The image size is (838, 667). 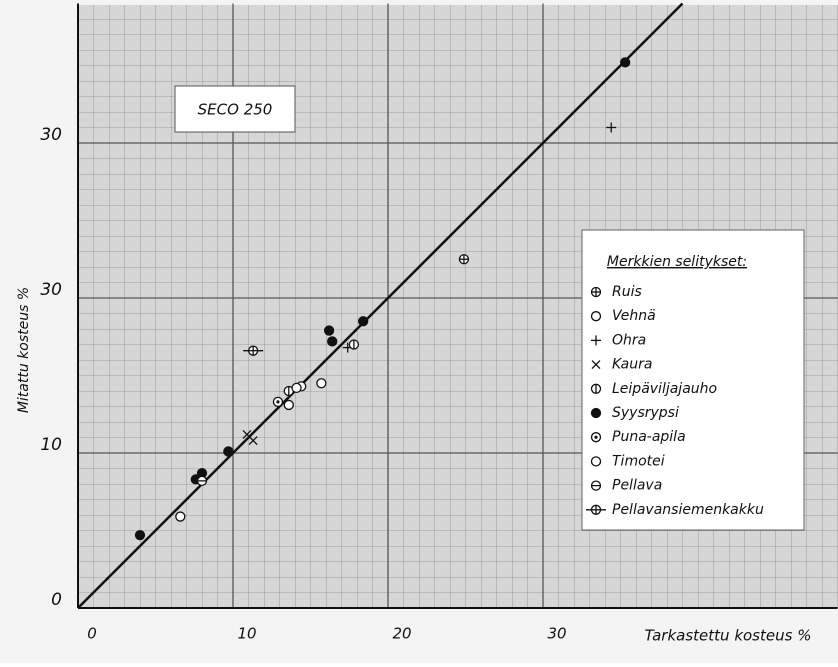 What do you see at coordinates (627, 292) in the screenshot?
I see `legend-label: Ruis` at bounding box center [627, 292].